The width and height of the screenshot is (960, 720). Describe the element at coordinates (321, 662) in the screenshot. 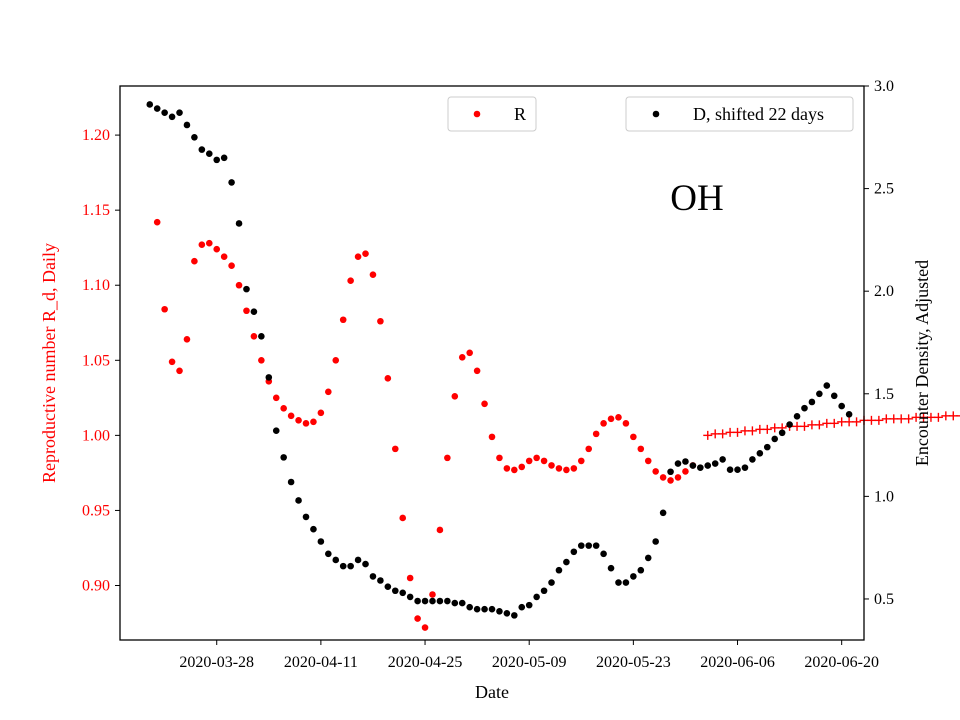

I see `x-tick-label: 2020-04-11` at that location.